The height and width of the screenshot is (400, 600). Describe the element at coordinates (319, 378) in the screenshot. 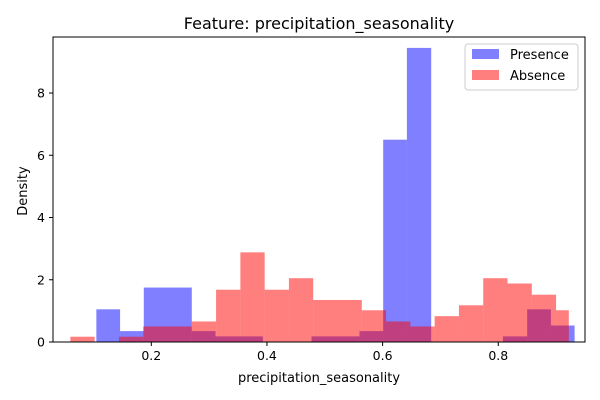

I see `x-axis-label: precipitation_seasonality` at that location.